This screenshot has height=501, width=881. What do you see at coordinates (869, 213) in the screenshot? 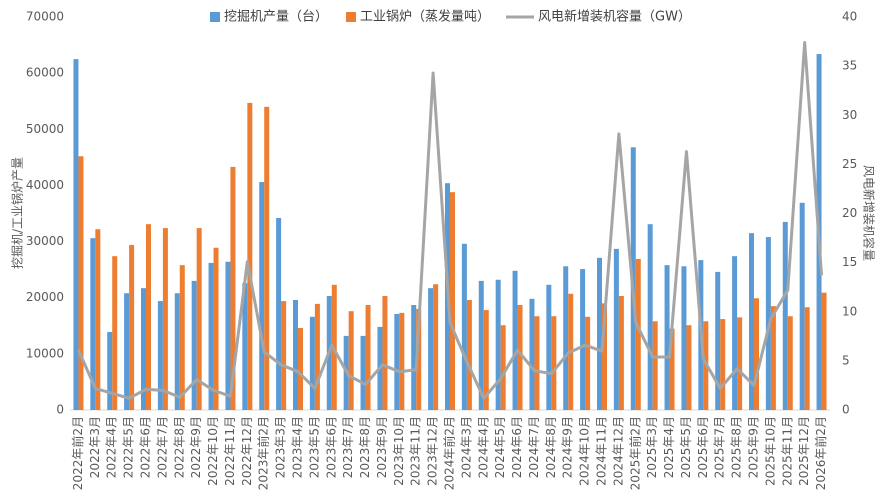
I see `y2-axis-title: 风电新增装机容量` at bounding box center [869, 213].